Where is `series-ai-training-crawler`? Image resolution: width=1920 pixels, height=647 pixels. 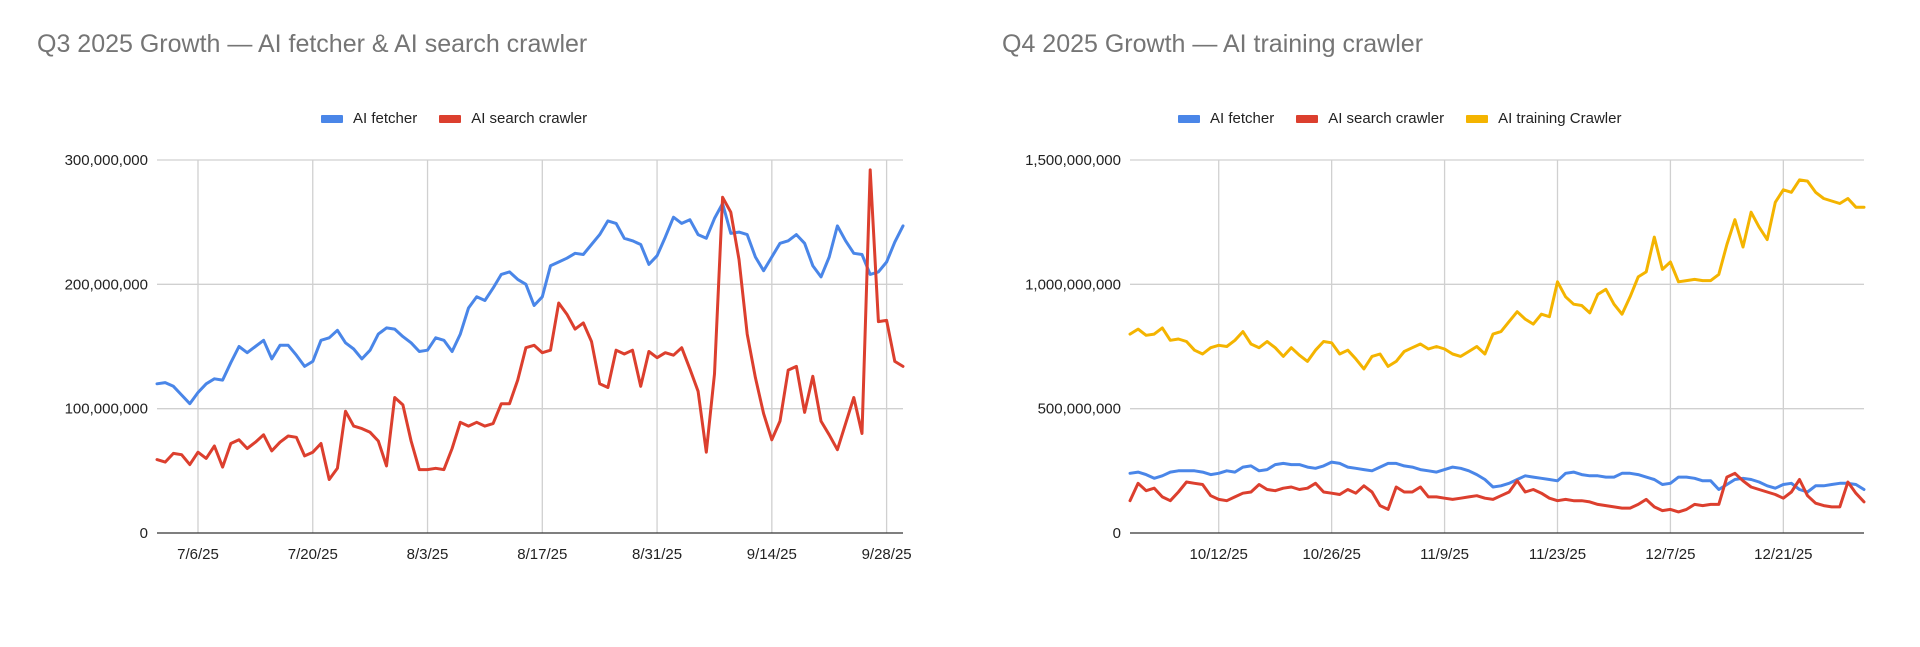 series-ai-training-crawler is located at coordinates (1497, 274).